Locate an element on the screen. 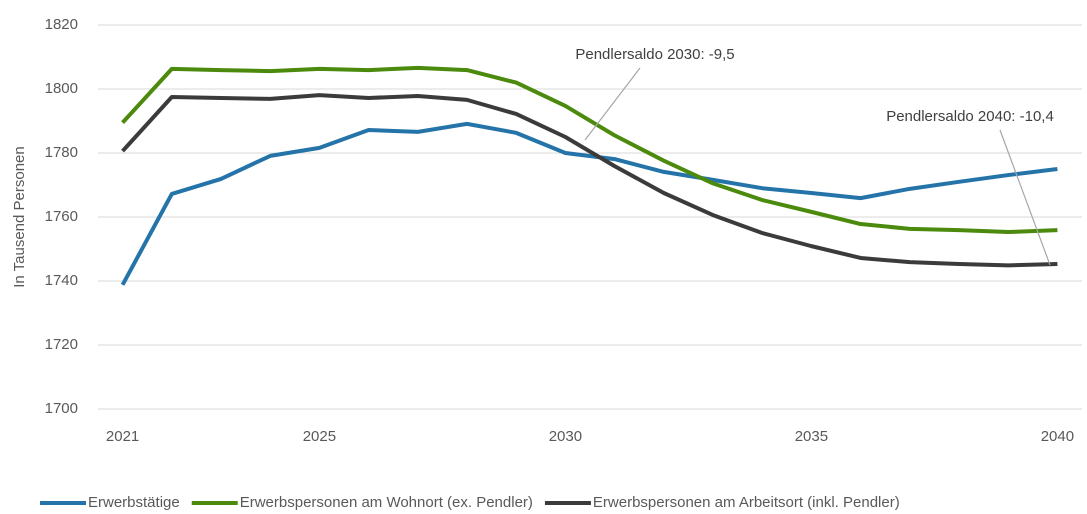 The image size is (1087, 514). x-tick-label: 2035 is located at coordinates (811, 436).